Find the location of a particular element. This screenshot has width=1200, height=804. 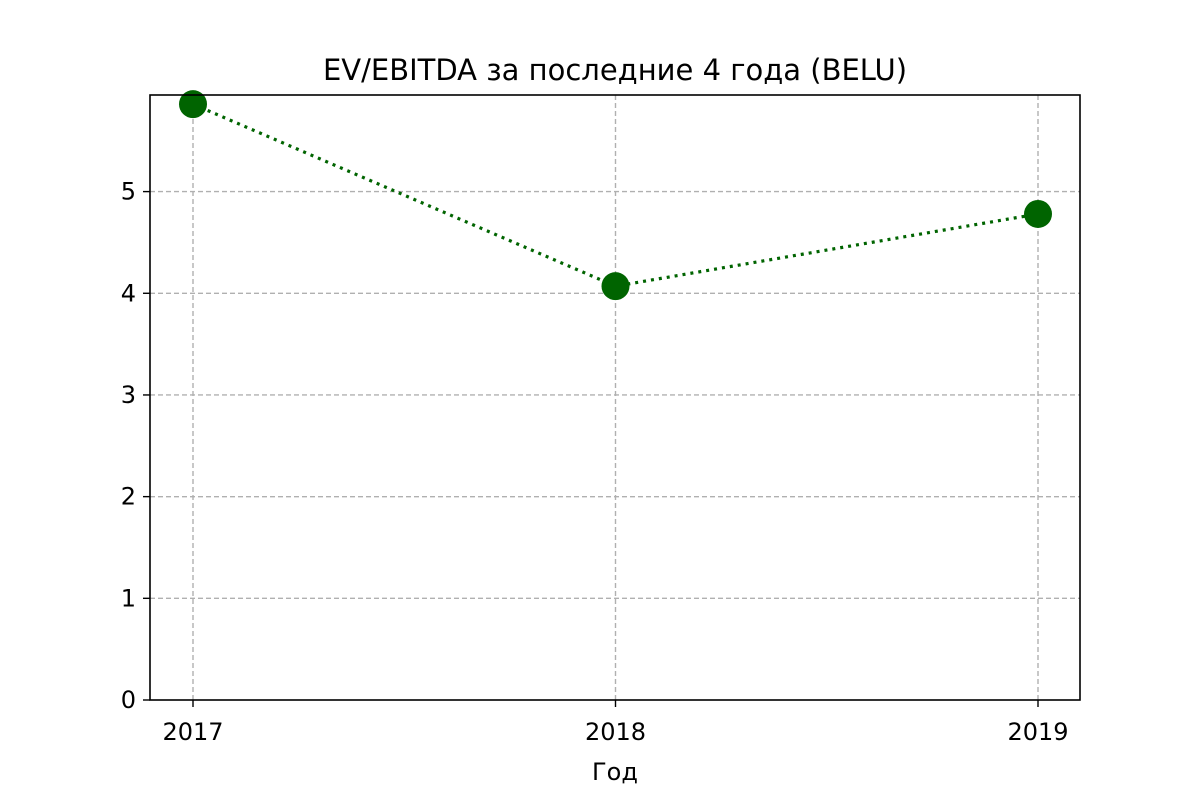

chart-title: EV/EBITDA за последние 4 года (BELU) is located at coordinates (615, 70).